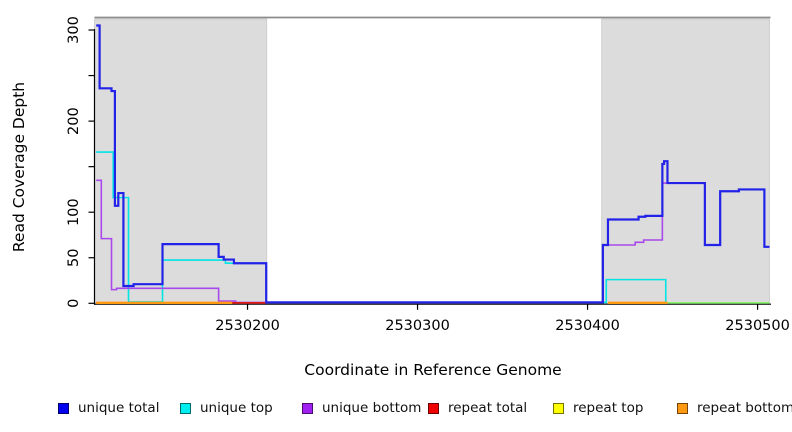 This screenshot has width=792, height=432. What do you see at coordinates (685, 161) in the screenshot?
I see `covered-region-right` at bounding box center [685, 161].